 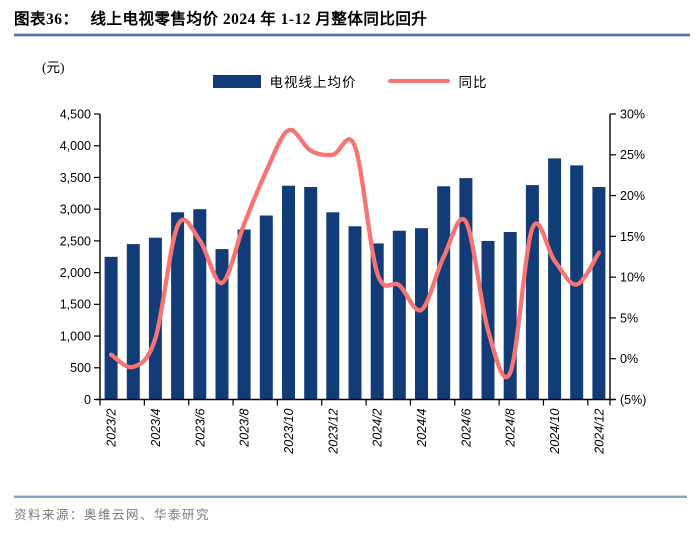 I want to click on x-axis-tick-label: 2024/2, so click(x=378, y=427).